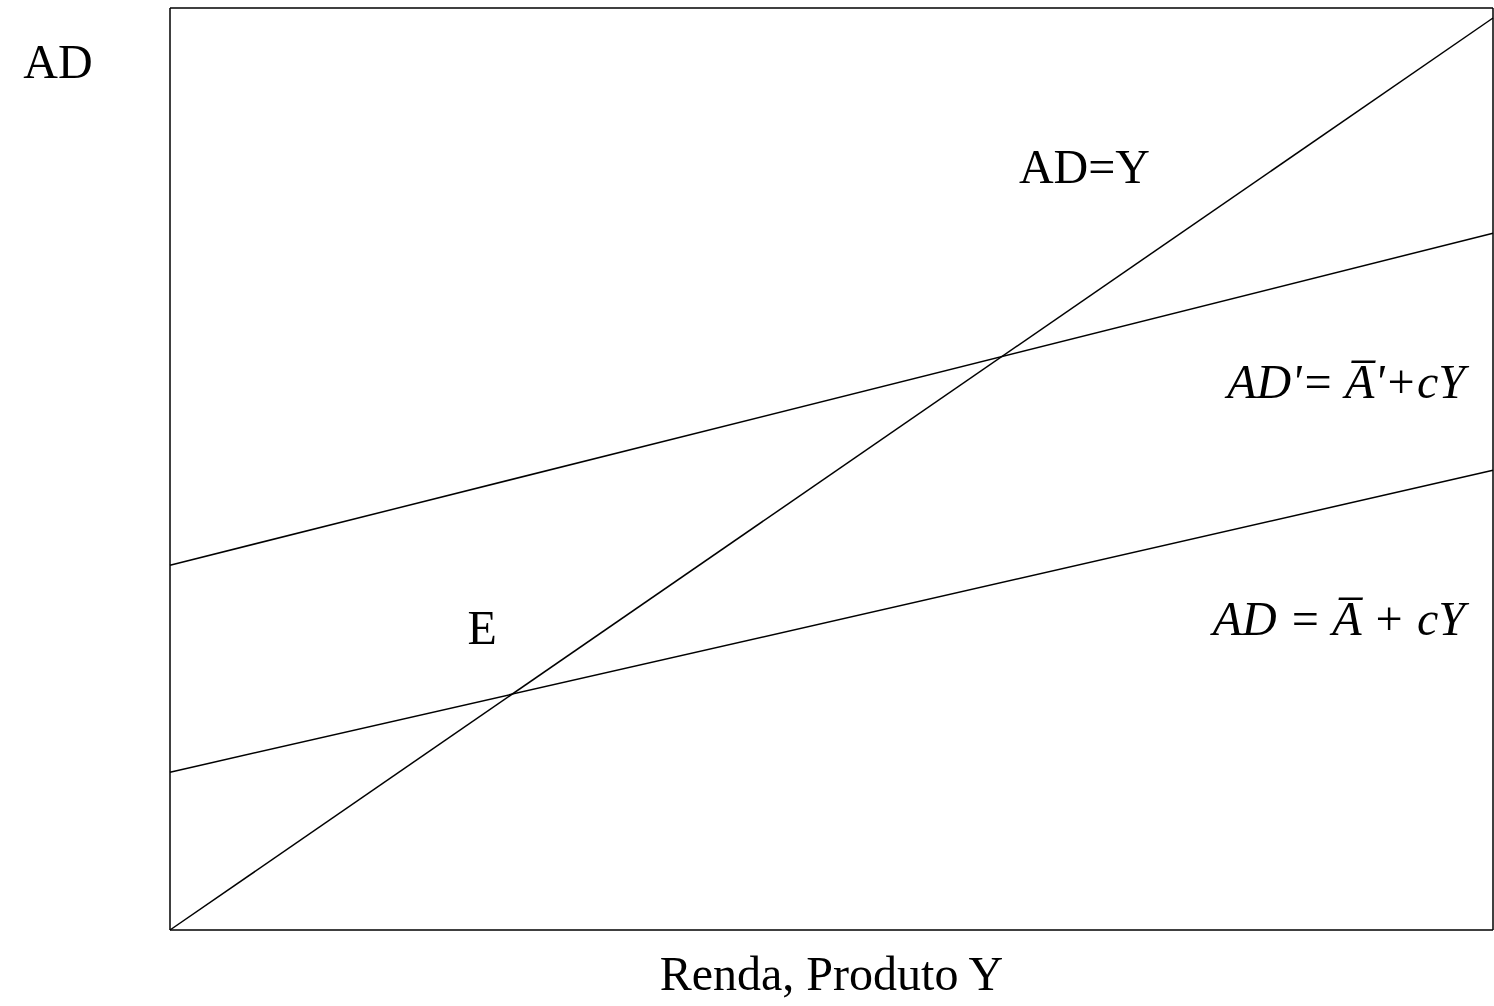 The height and width of the screenshot is (1006, 1494). Describe the element at coordinates (1339, 619) in the screenshot. I see `series-label: AD = A̅ + cY` at that location.